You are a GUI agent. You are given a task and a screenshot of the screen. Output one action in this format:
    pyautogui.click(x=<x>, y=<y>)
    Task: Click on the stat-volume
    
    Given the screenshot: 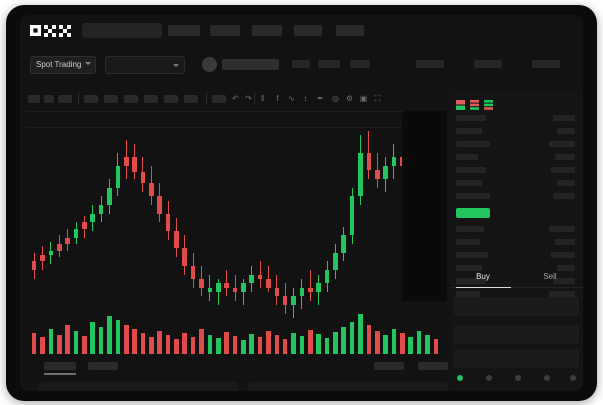 What is the action you would take?
    pyautogui.click(x=430, y=64)
    